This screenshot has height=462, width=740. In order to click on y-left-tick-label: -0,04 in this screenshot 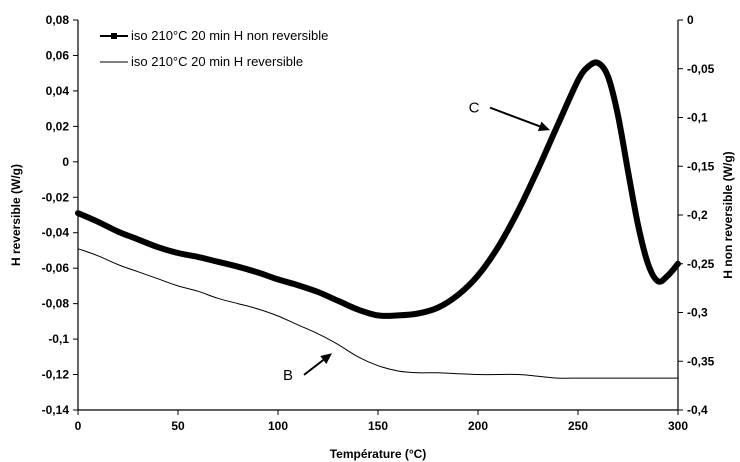, I will do `click(56, 233)`.